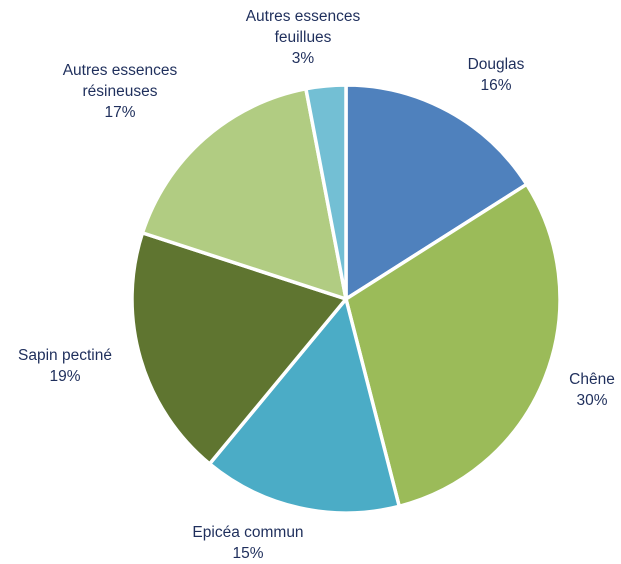 The image size is (621, 564). Describe the element at coordinates (591, 400) in the screenshot. I see `slice-percent: 30%` at that location.